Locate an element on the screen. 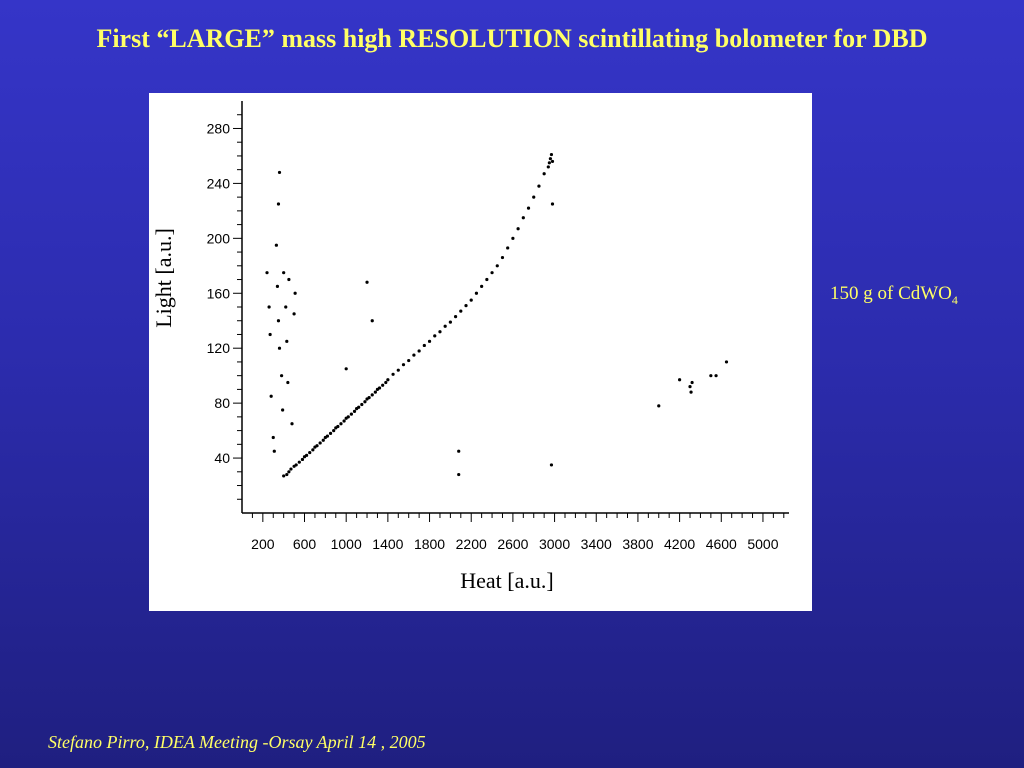  x-tick-label: 1400 is located at coordinates (387, 544).